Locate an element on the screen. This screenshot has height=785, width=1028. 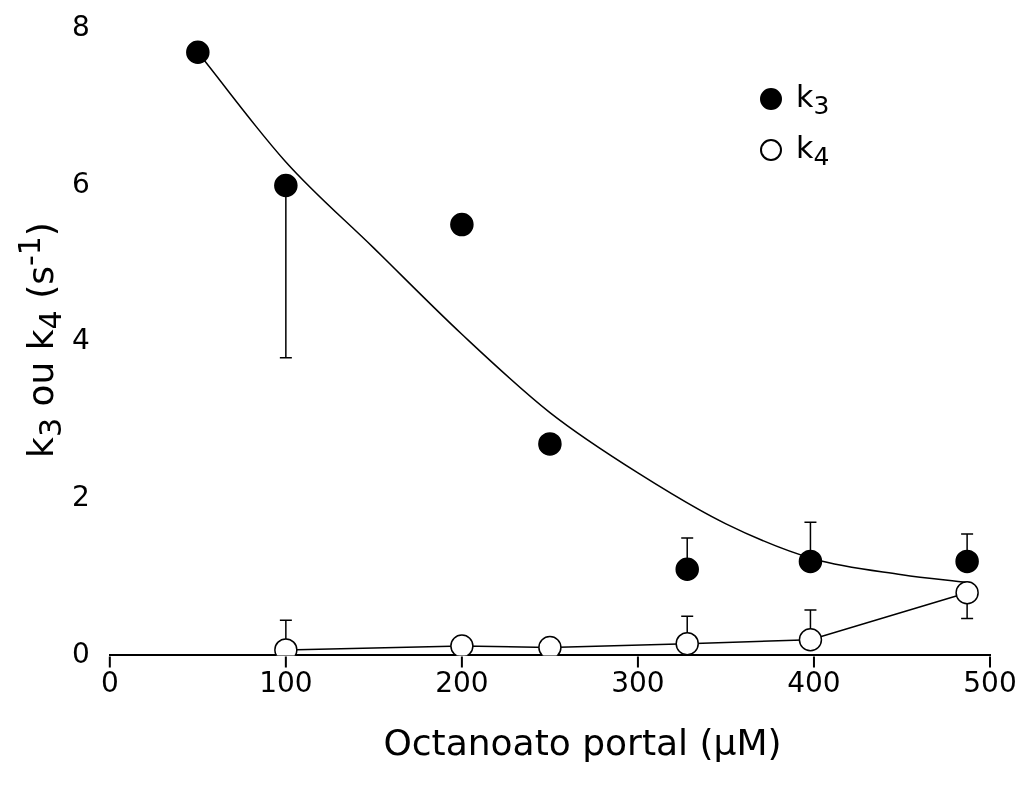
y-tick-label: 2 is located at coordinates (80, 497).